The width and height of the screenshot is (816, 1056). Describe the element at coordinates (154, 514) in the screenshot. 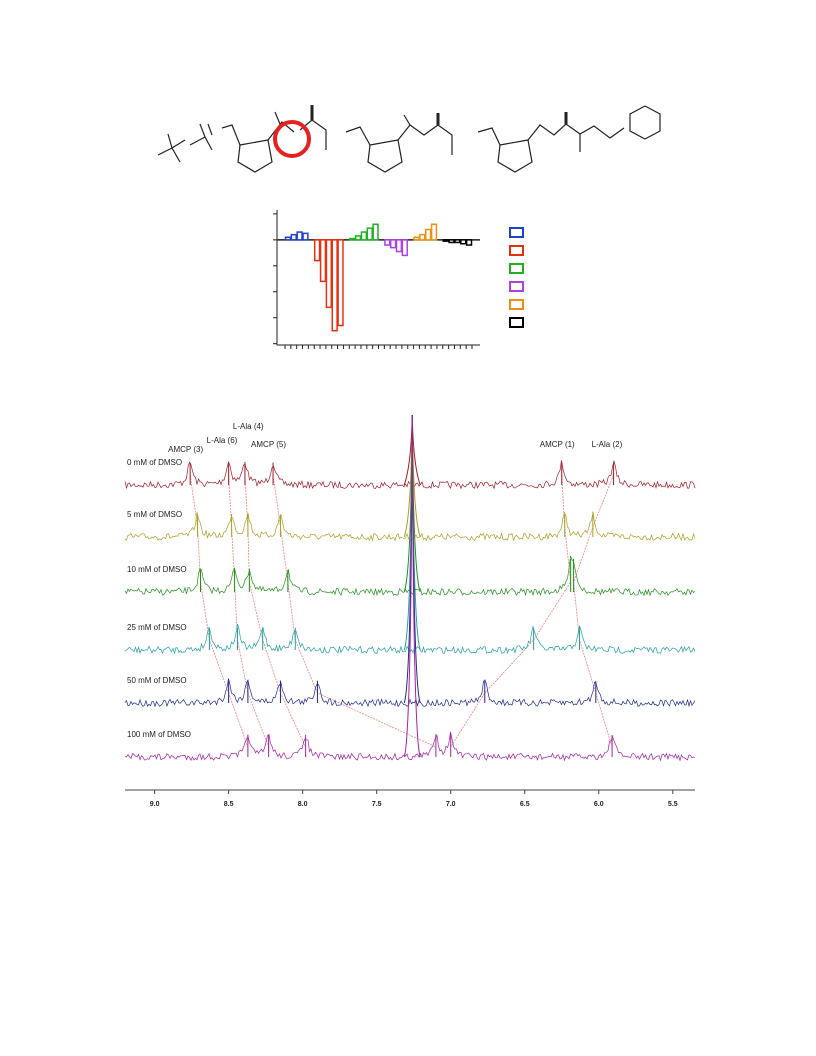

I see `trace-label: 5 mM of DMSO` at that location.